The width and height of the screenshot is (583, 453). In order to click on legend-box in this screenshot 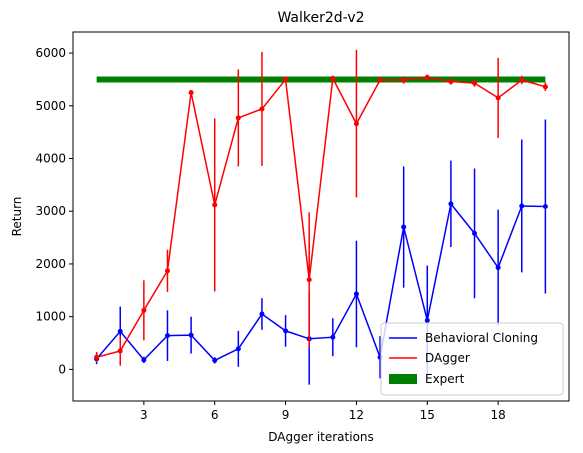, I will do `click(472, 359)`.